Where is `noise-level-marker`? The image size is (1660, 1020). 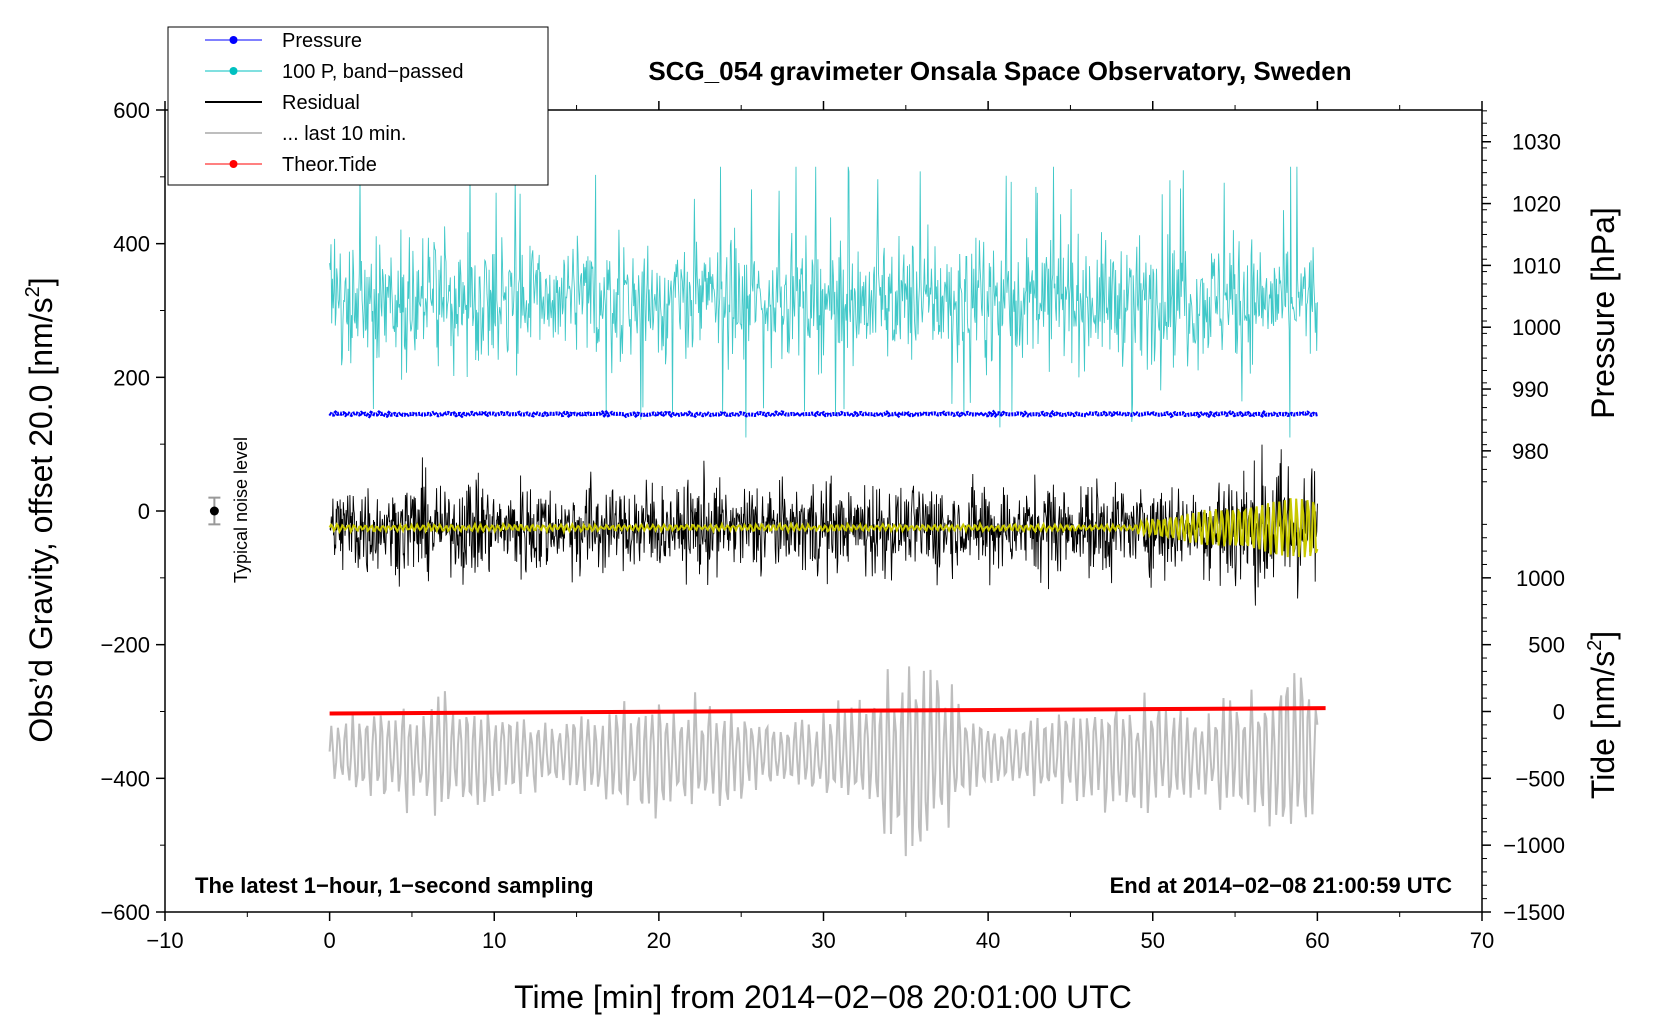
noise-level-marker is located at coordinates (214, 511).